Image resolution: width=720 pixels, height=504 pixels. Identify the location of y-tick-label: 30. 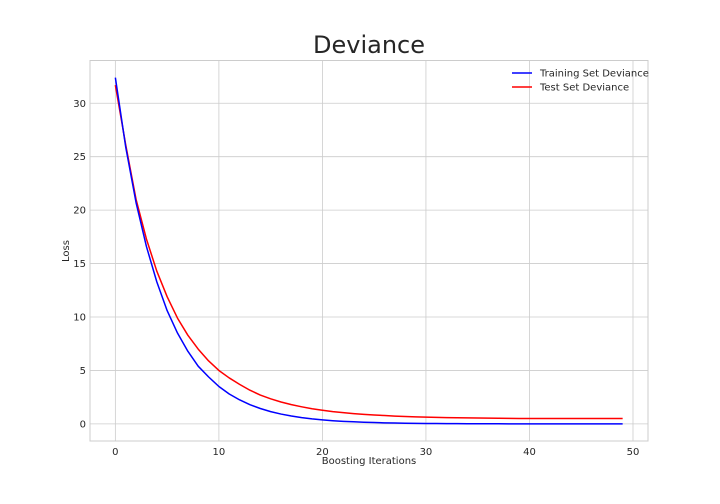
(79, 104).